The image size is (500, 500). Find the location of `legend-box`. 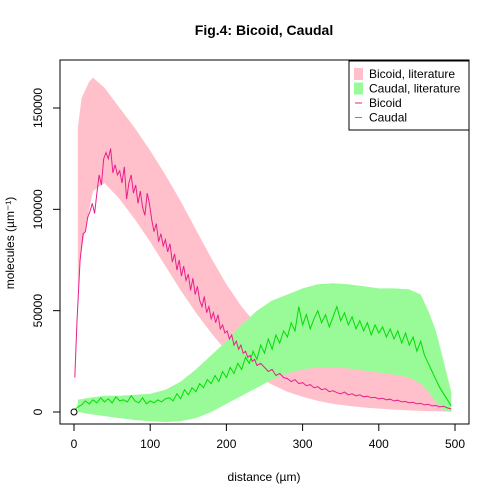

legend-box is located at coordinates (409, 95).